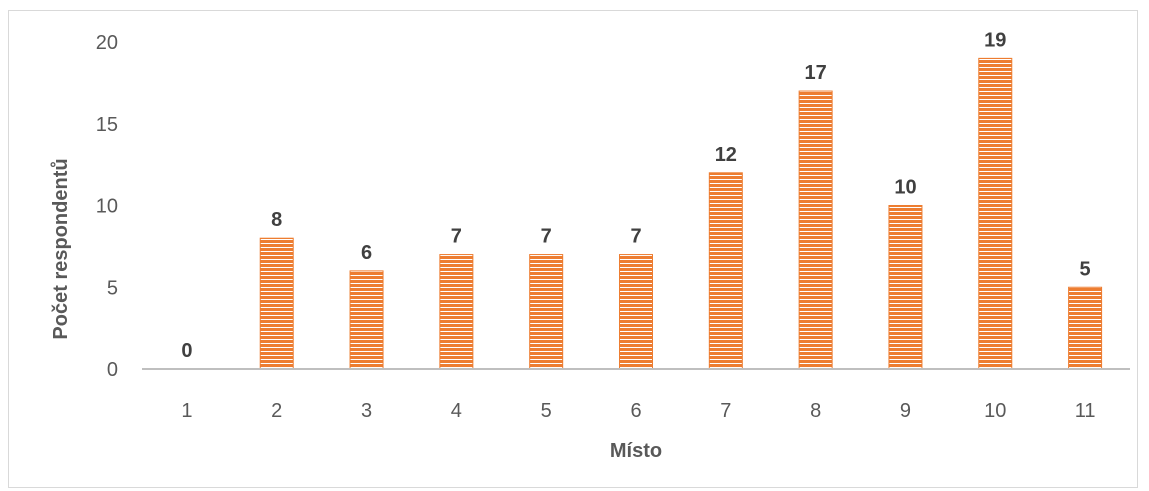 The height and width of the screenshot is (491, 1149). Describe the element at coordinates (726, 155) in the screenshot. I see `data-label: 12` at that location.